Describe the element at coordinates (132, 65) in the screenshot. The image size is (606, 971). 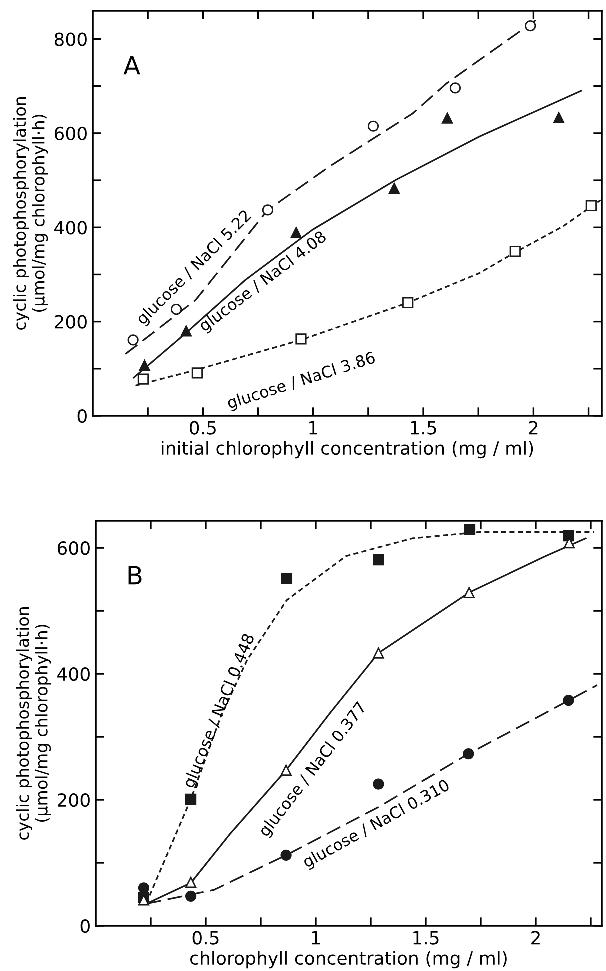
I see `annotation: A` at that location.